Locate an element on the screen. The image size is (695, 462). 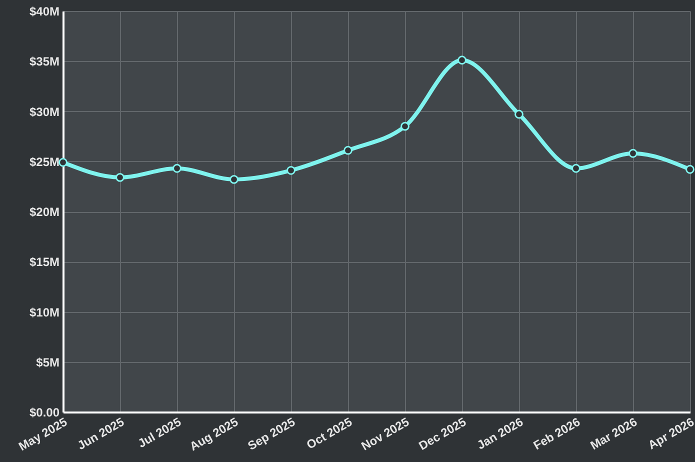
y-tick-label: $30M is located at coordinates (44, 111).